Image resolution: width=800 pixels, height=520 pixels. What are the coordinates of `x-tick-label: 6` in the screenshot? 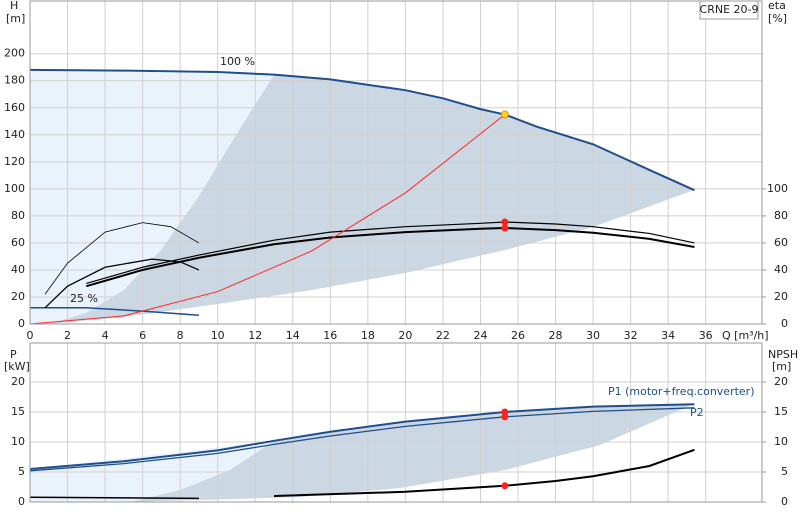 It's located at (142, 335).